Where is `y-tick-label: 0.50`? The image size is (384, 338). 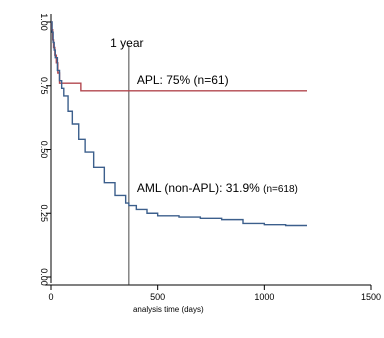
y-tick-label: 0.50 is located at coordinates (44, 150).